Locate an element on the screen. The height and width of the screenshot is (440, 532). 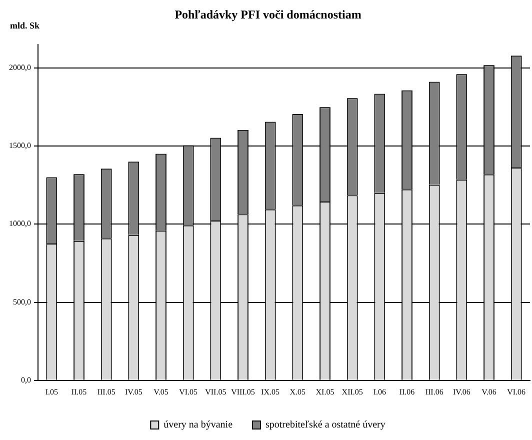
x-tick-label: VI.05 is located at coordinates (188, 391).